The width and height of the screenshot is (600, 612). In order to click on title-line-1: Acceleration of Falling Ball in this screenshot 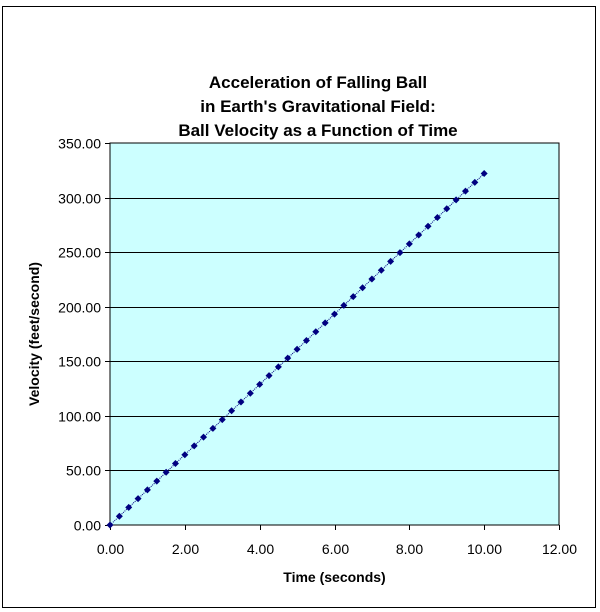, I will do `click(318, 82)`.